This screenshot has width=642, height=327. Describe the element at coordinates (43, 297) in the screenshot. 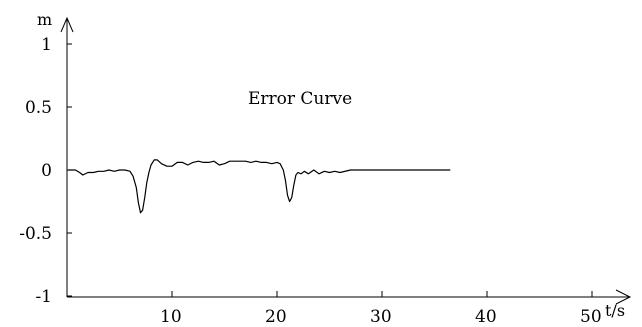

I see `y-tick-label: -1` at that location.